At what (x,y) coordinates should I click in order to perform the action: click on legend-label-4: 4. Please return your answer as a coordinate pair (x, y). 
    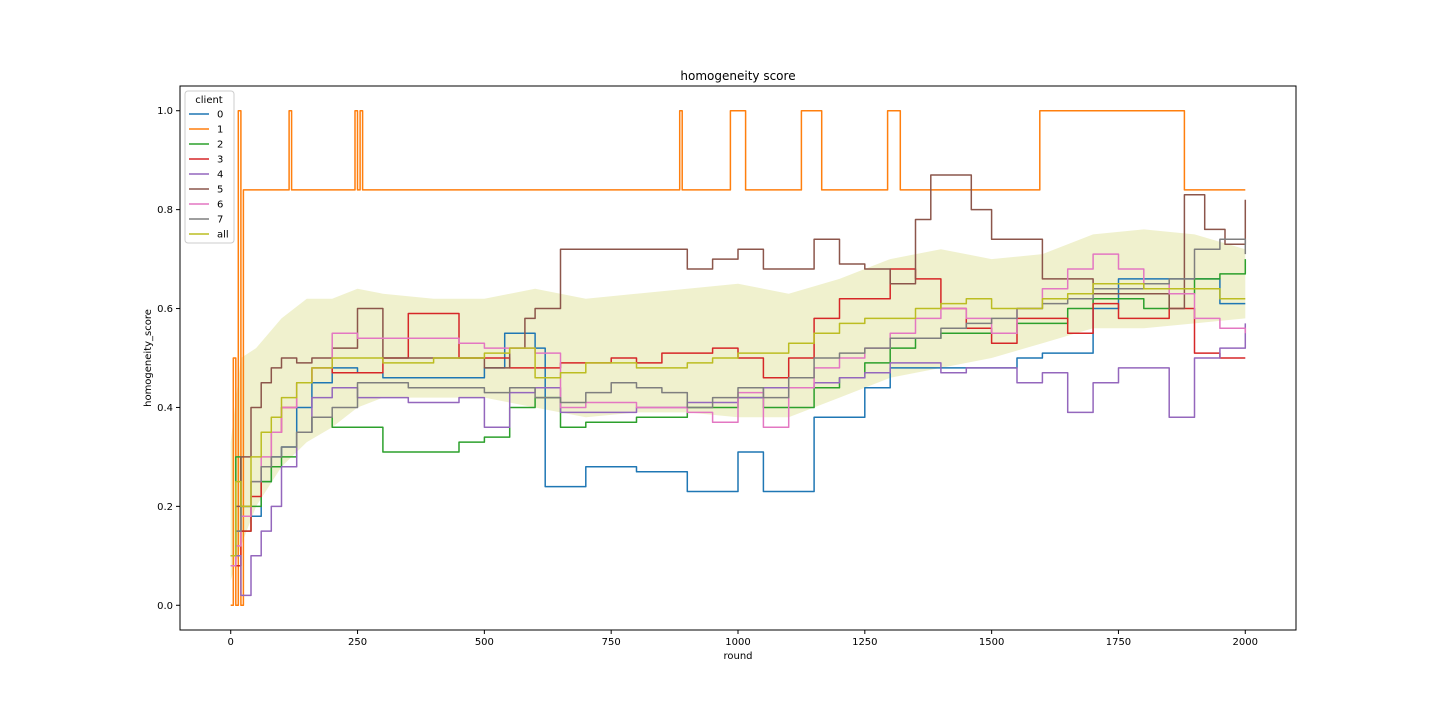
    Looking at the image, I should click on (220, 175).